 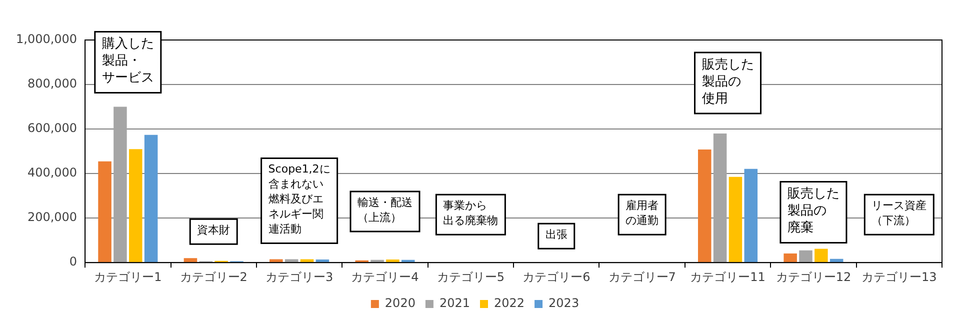 I want to click on annotation: 事業から出る廃棄物, so click(x=470, y=212).